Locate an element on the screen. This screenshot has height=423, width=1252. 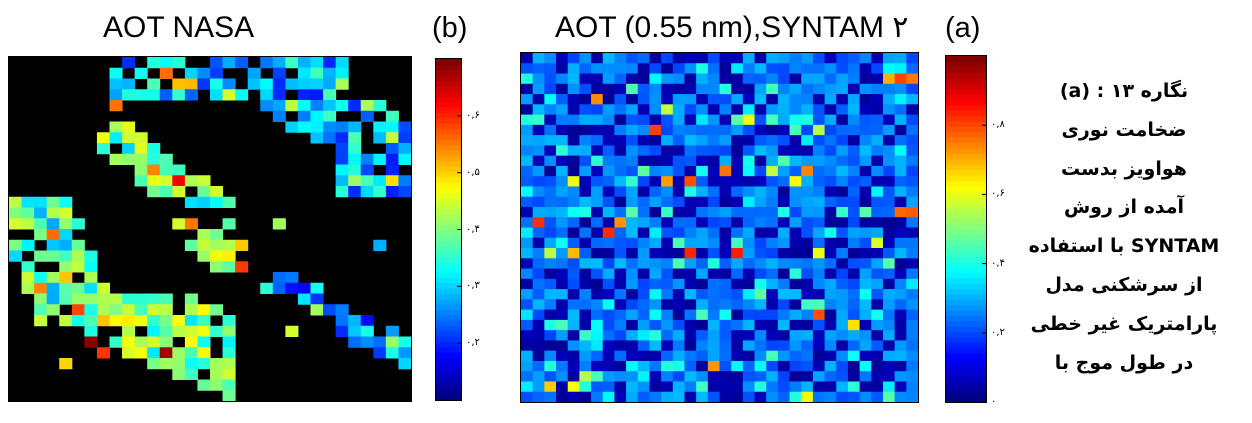
colorbar-gradient is located at coordinates (448, 230).